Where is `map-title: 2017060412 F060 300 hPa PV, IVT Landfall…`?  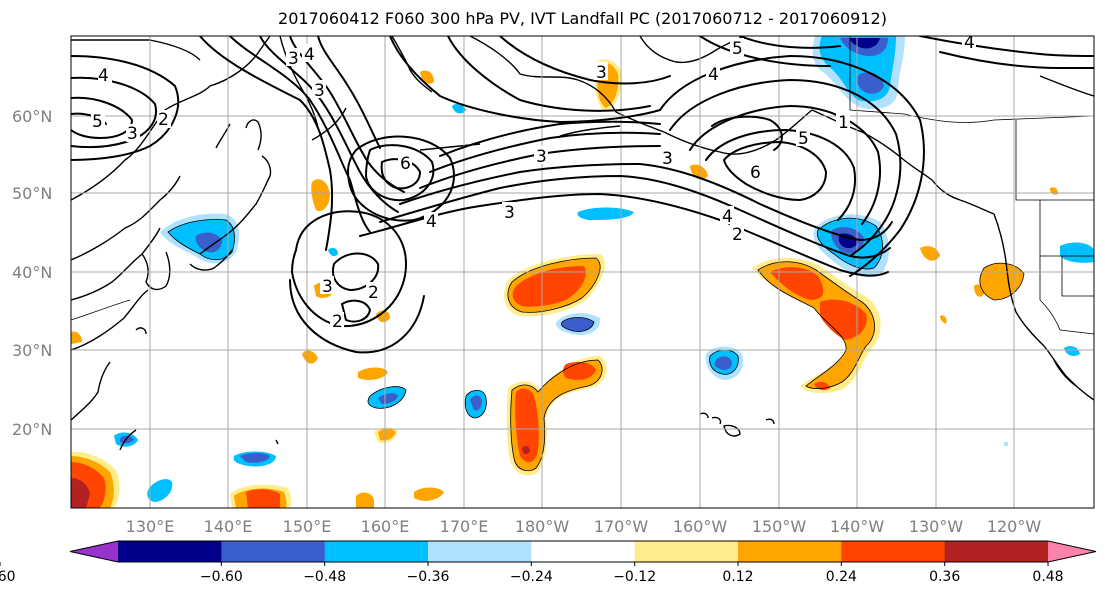
map-title: 2017060412 F060 300 hPa PV, IVT Landfall… is located at coordinates (582, 18).